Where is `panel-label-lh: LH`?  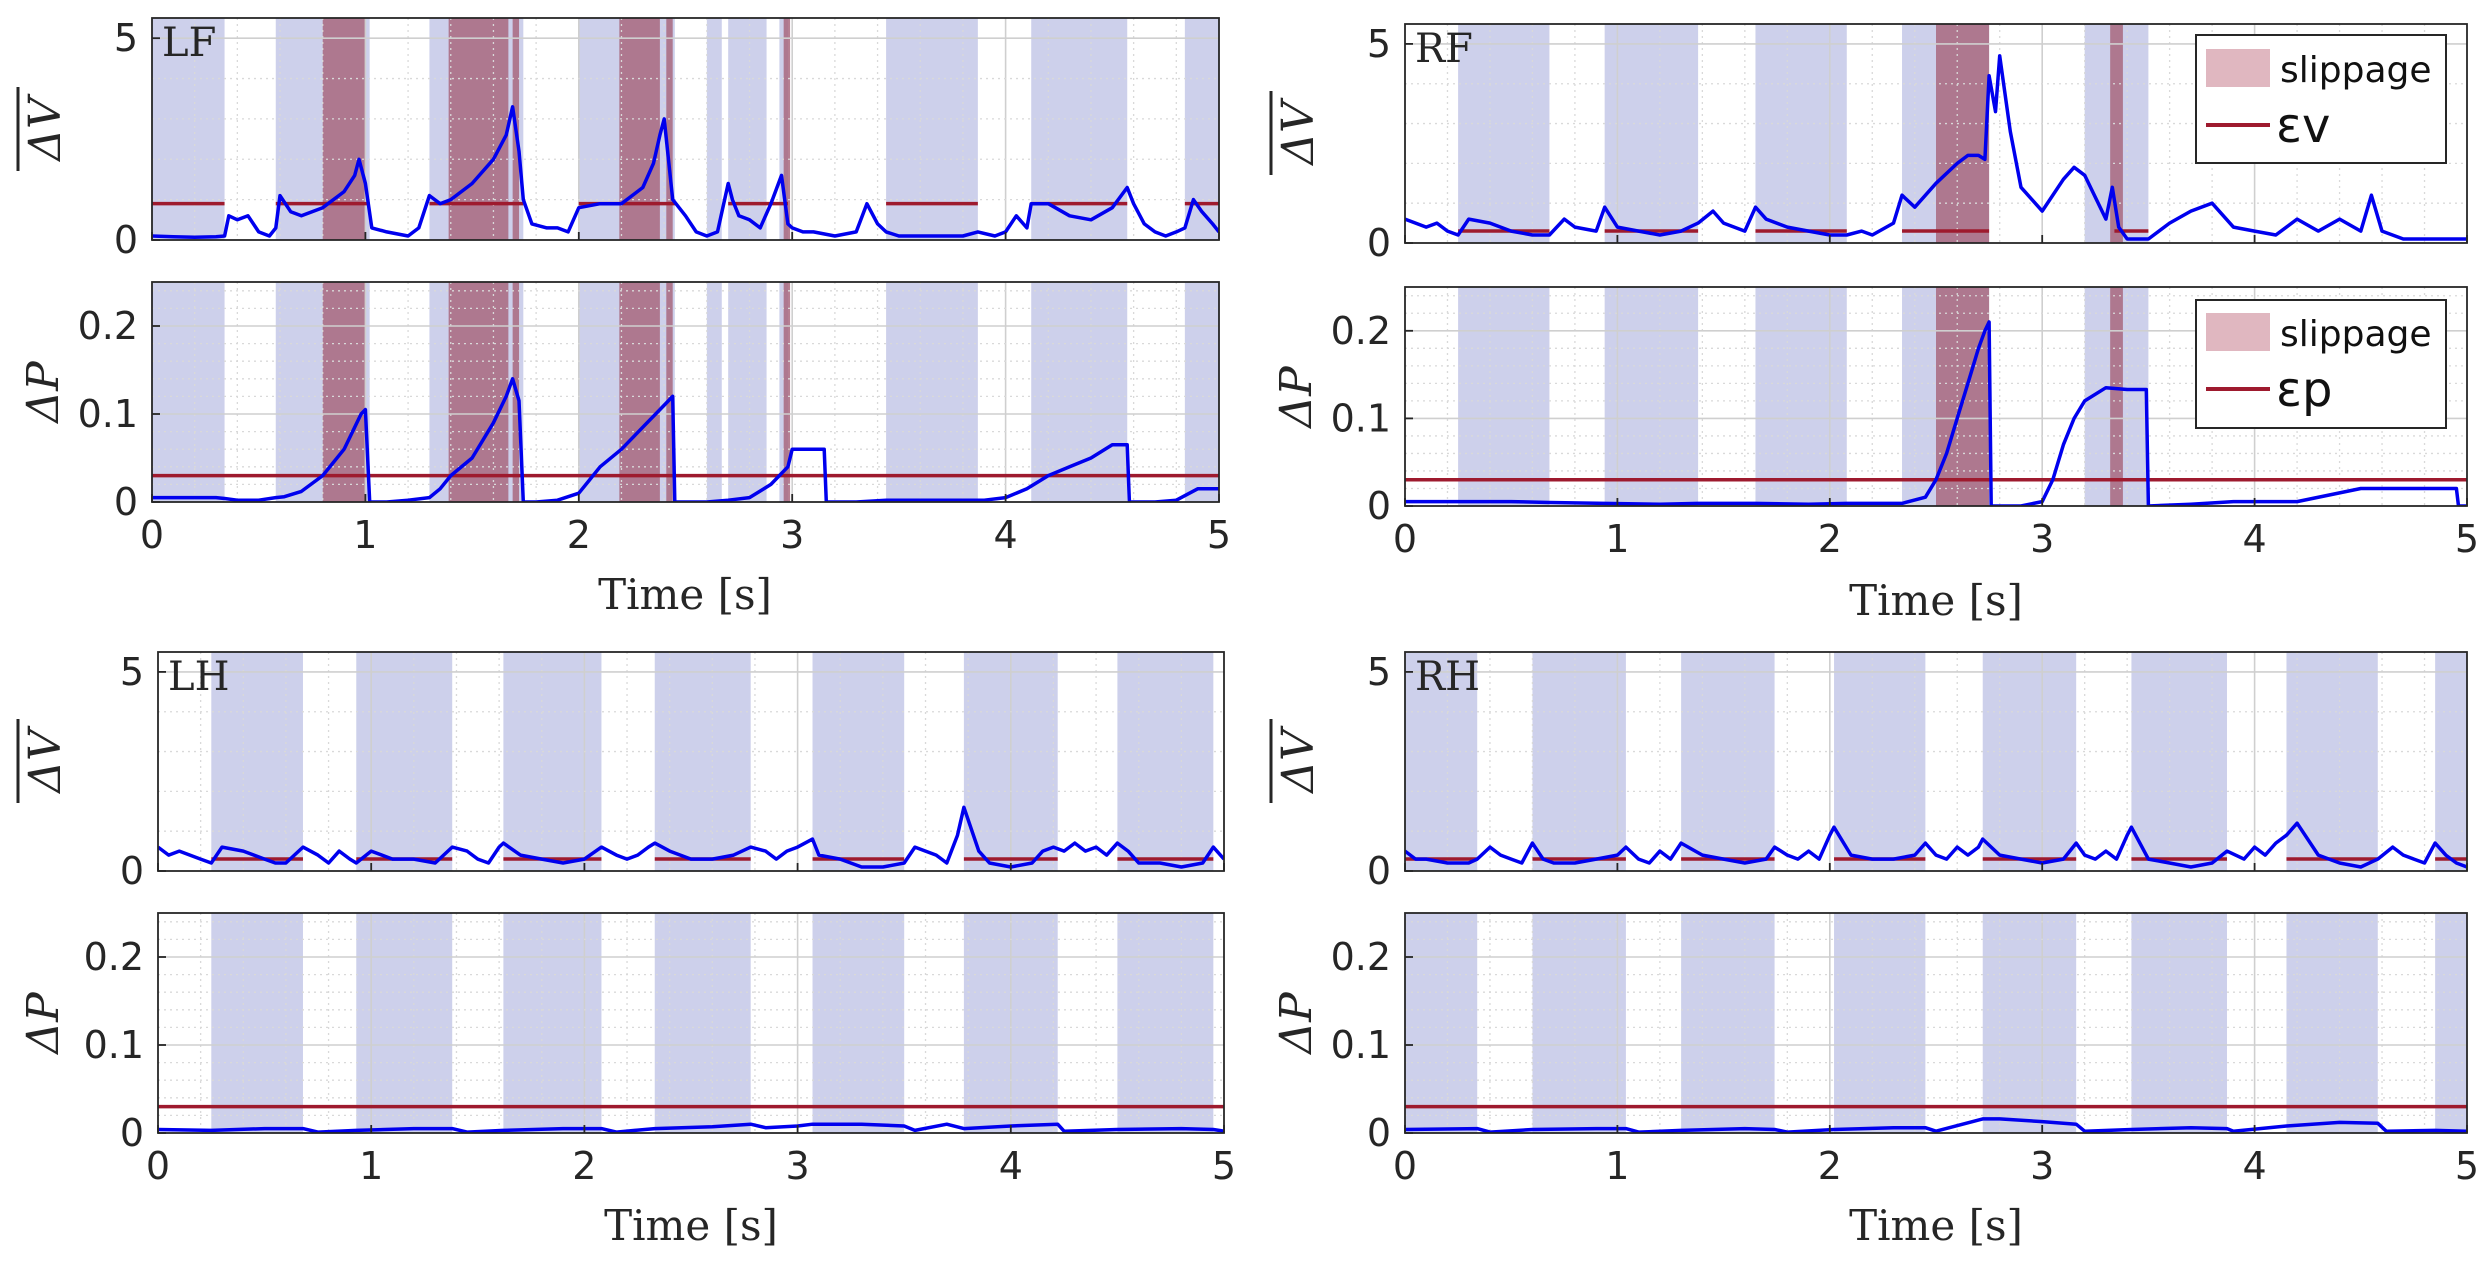 panel-label-lh: LH is located at coordinates (198, 677).